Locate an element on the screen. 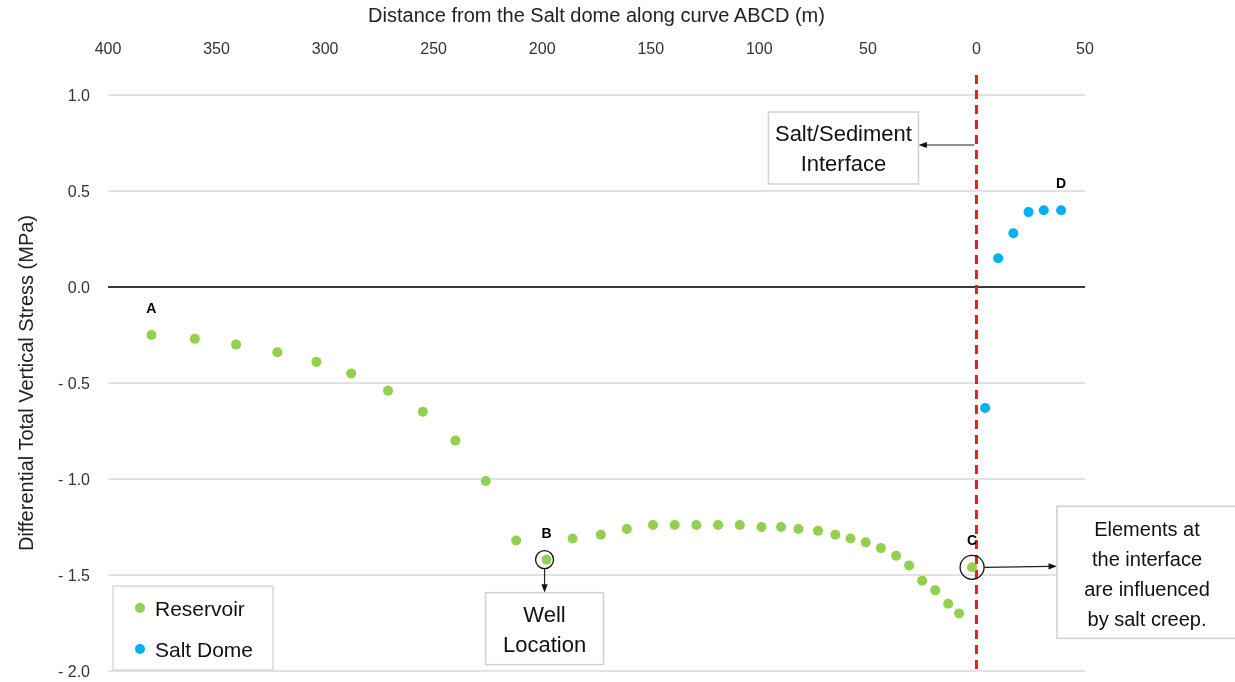 This screenshot has width=1235, height=682. annotation: C is located at coordinates (972, 540).